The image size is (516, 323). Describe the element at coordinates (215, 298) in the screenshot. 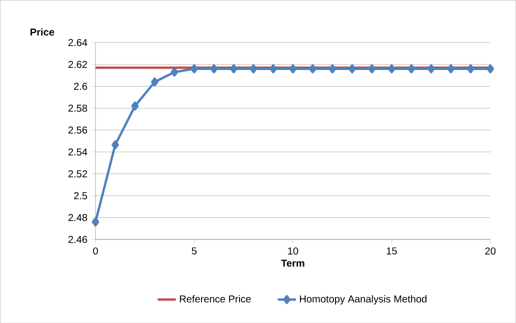

I see `legend-label: Reference Price` at that location.